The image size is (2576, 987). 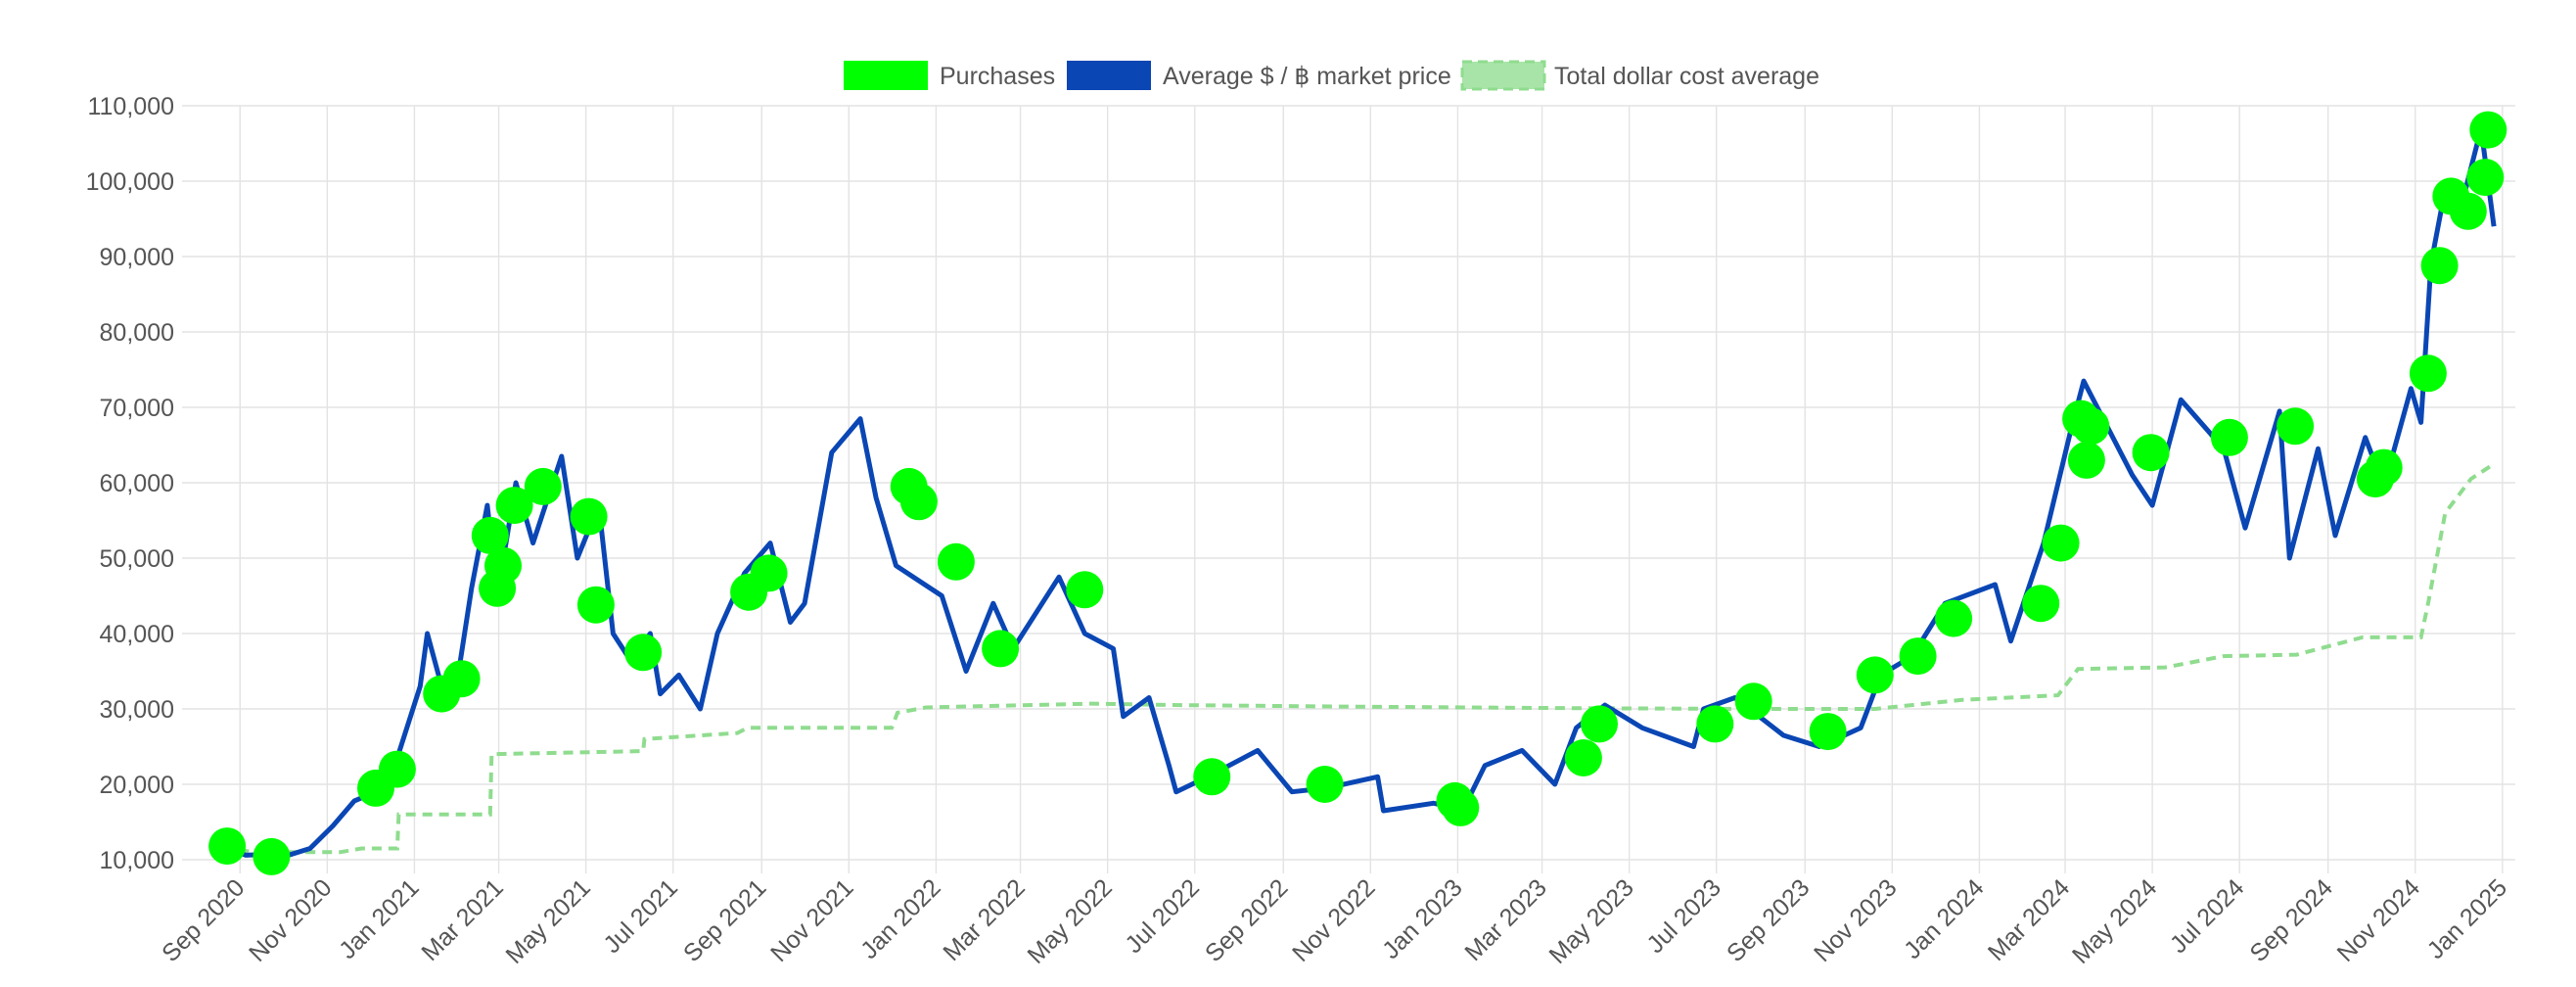 What do you see at coordinates (137, 483) in the screenshot?
I see `y-tick-label: 60,000` at bounding box center [137, 483].